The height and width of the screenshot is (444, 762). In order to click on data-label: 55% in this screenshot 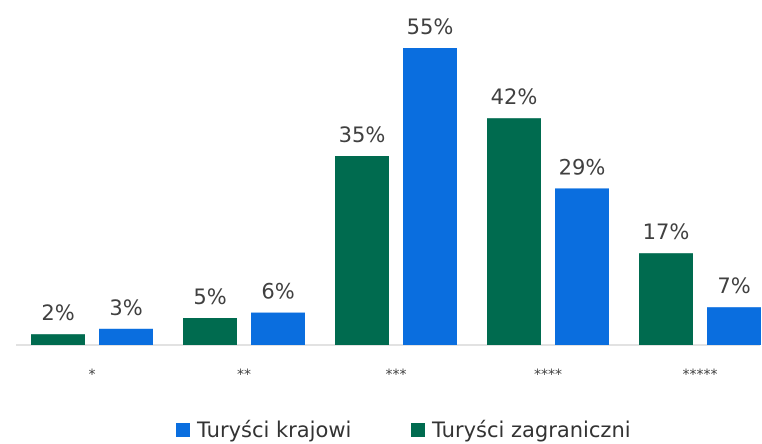, I will do `click(430, 27)`.